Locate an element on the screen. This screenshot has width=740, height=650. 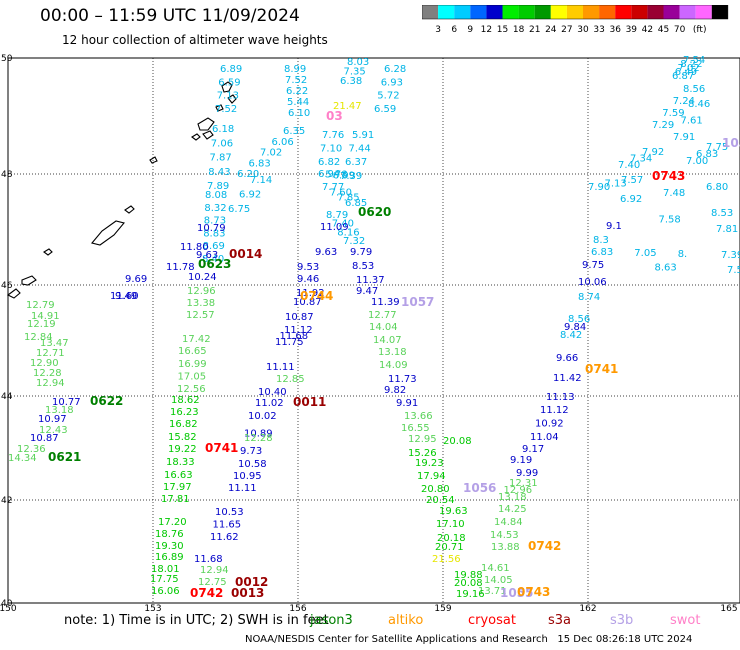
wave-height-label: 11.78 is located at coordinates (180, 267).